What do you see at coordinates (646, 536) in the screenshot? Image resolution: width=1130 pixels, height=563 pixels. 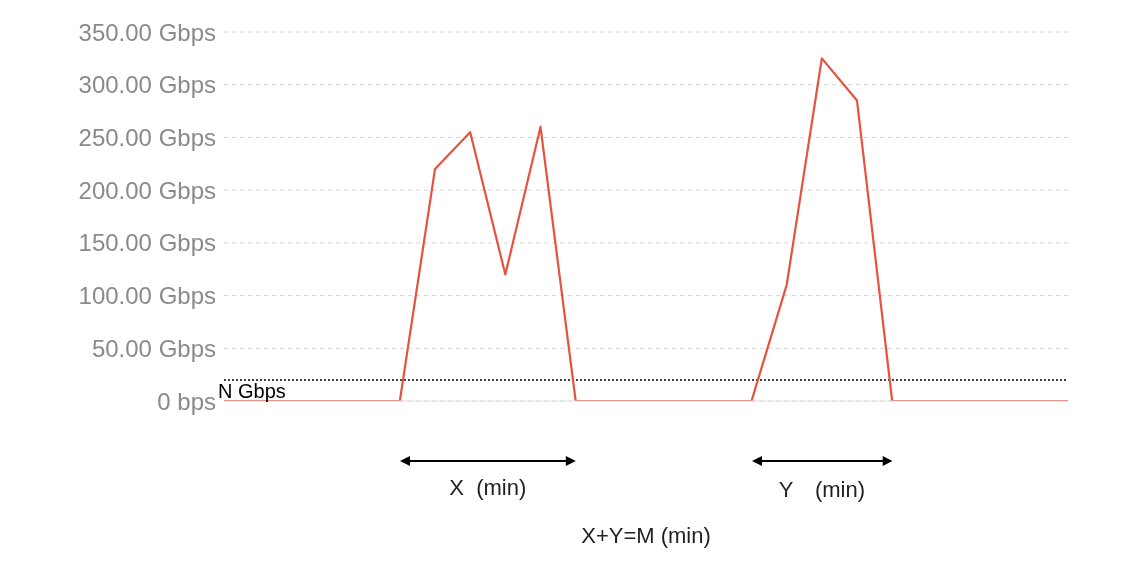 I see `text: X+Y=M (min)` at bounding box center [646, 536].